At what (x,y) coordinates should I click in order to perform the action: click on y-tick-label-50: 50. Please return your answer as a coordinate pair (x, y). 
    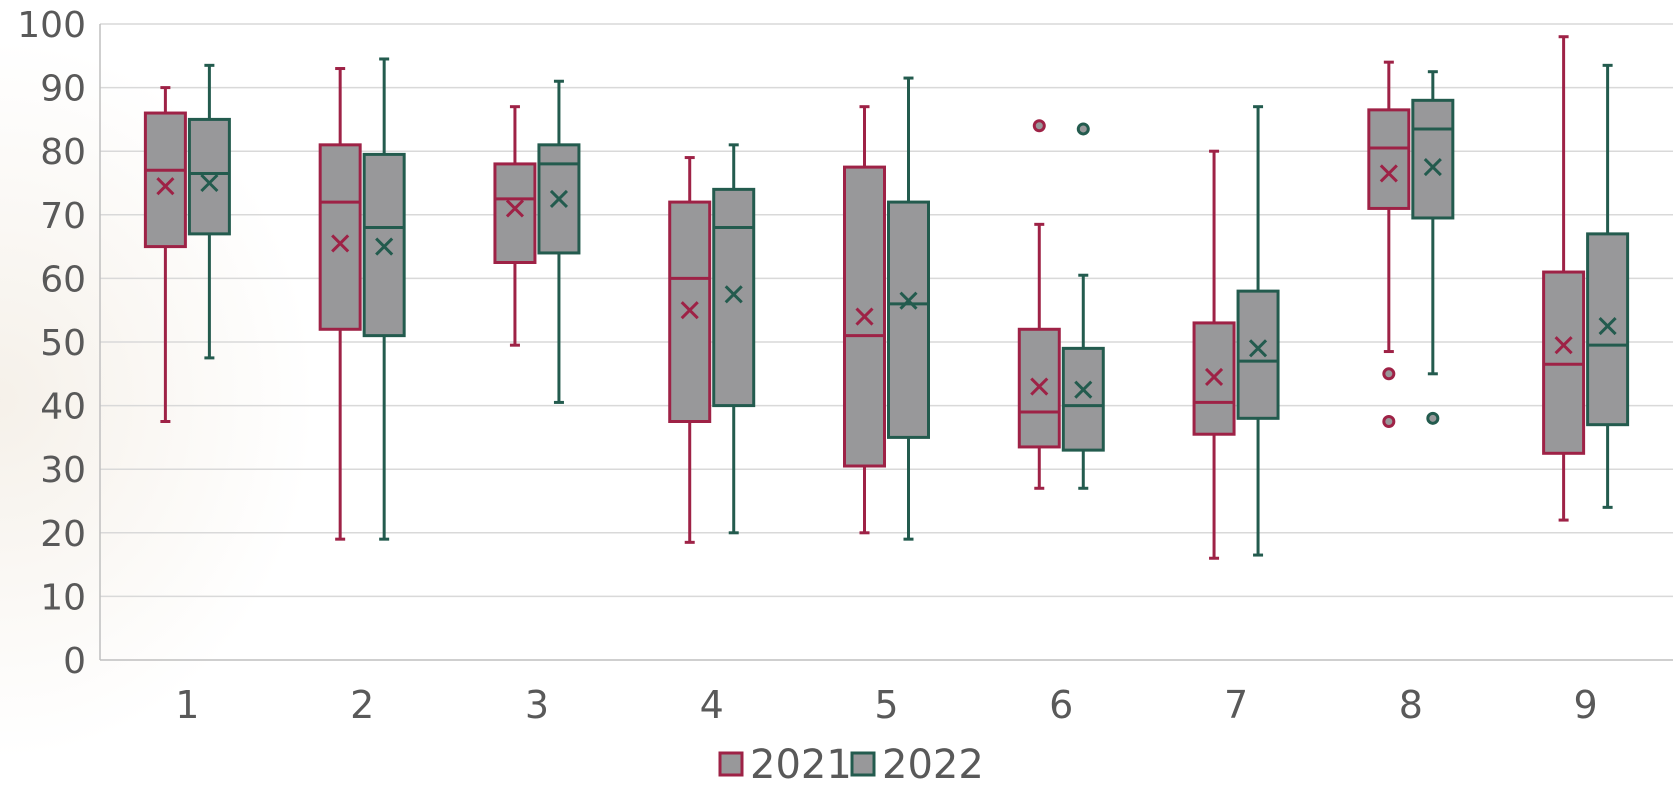
    Looking at the image, I should click on (63, 343).